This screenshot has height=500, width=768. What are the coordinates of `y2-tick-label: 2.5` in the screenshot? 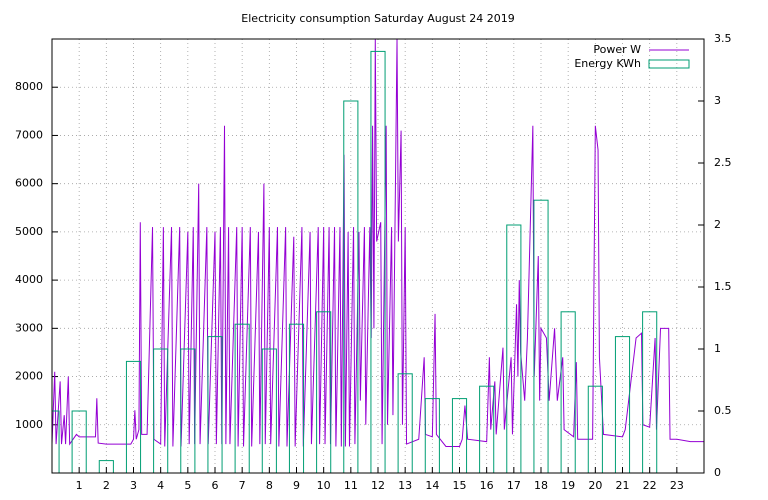 It's located at (723, 162).